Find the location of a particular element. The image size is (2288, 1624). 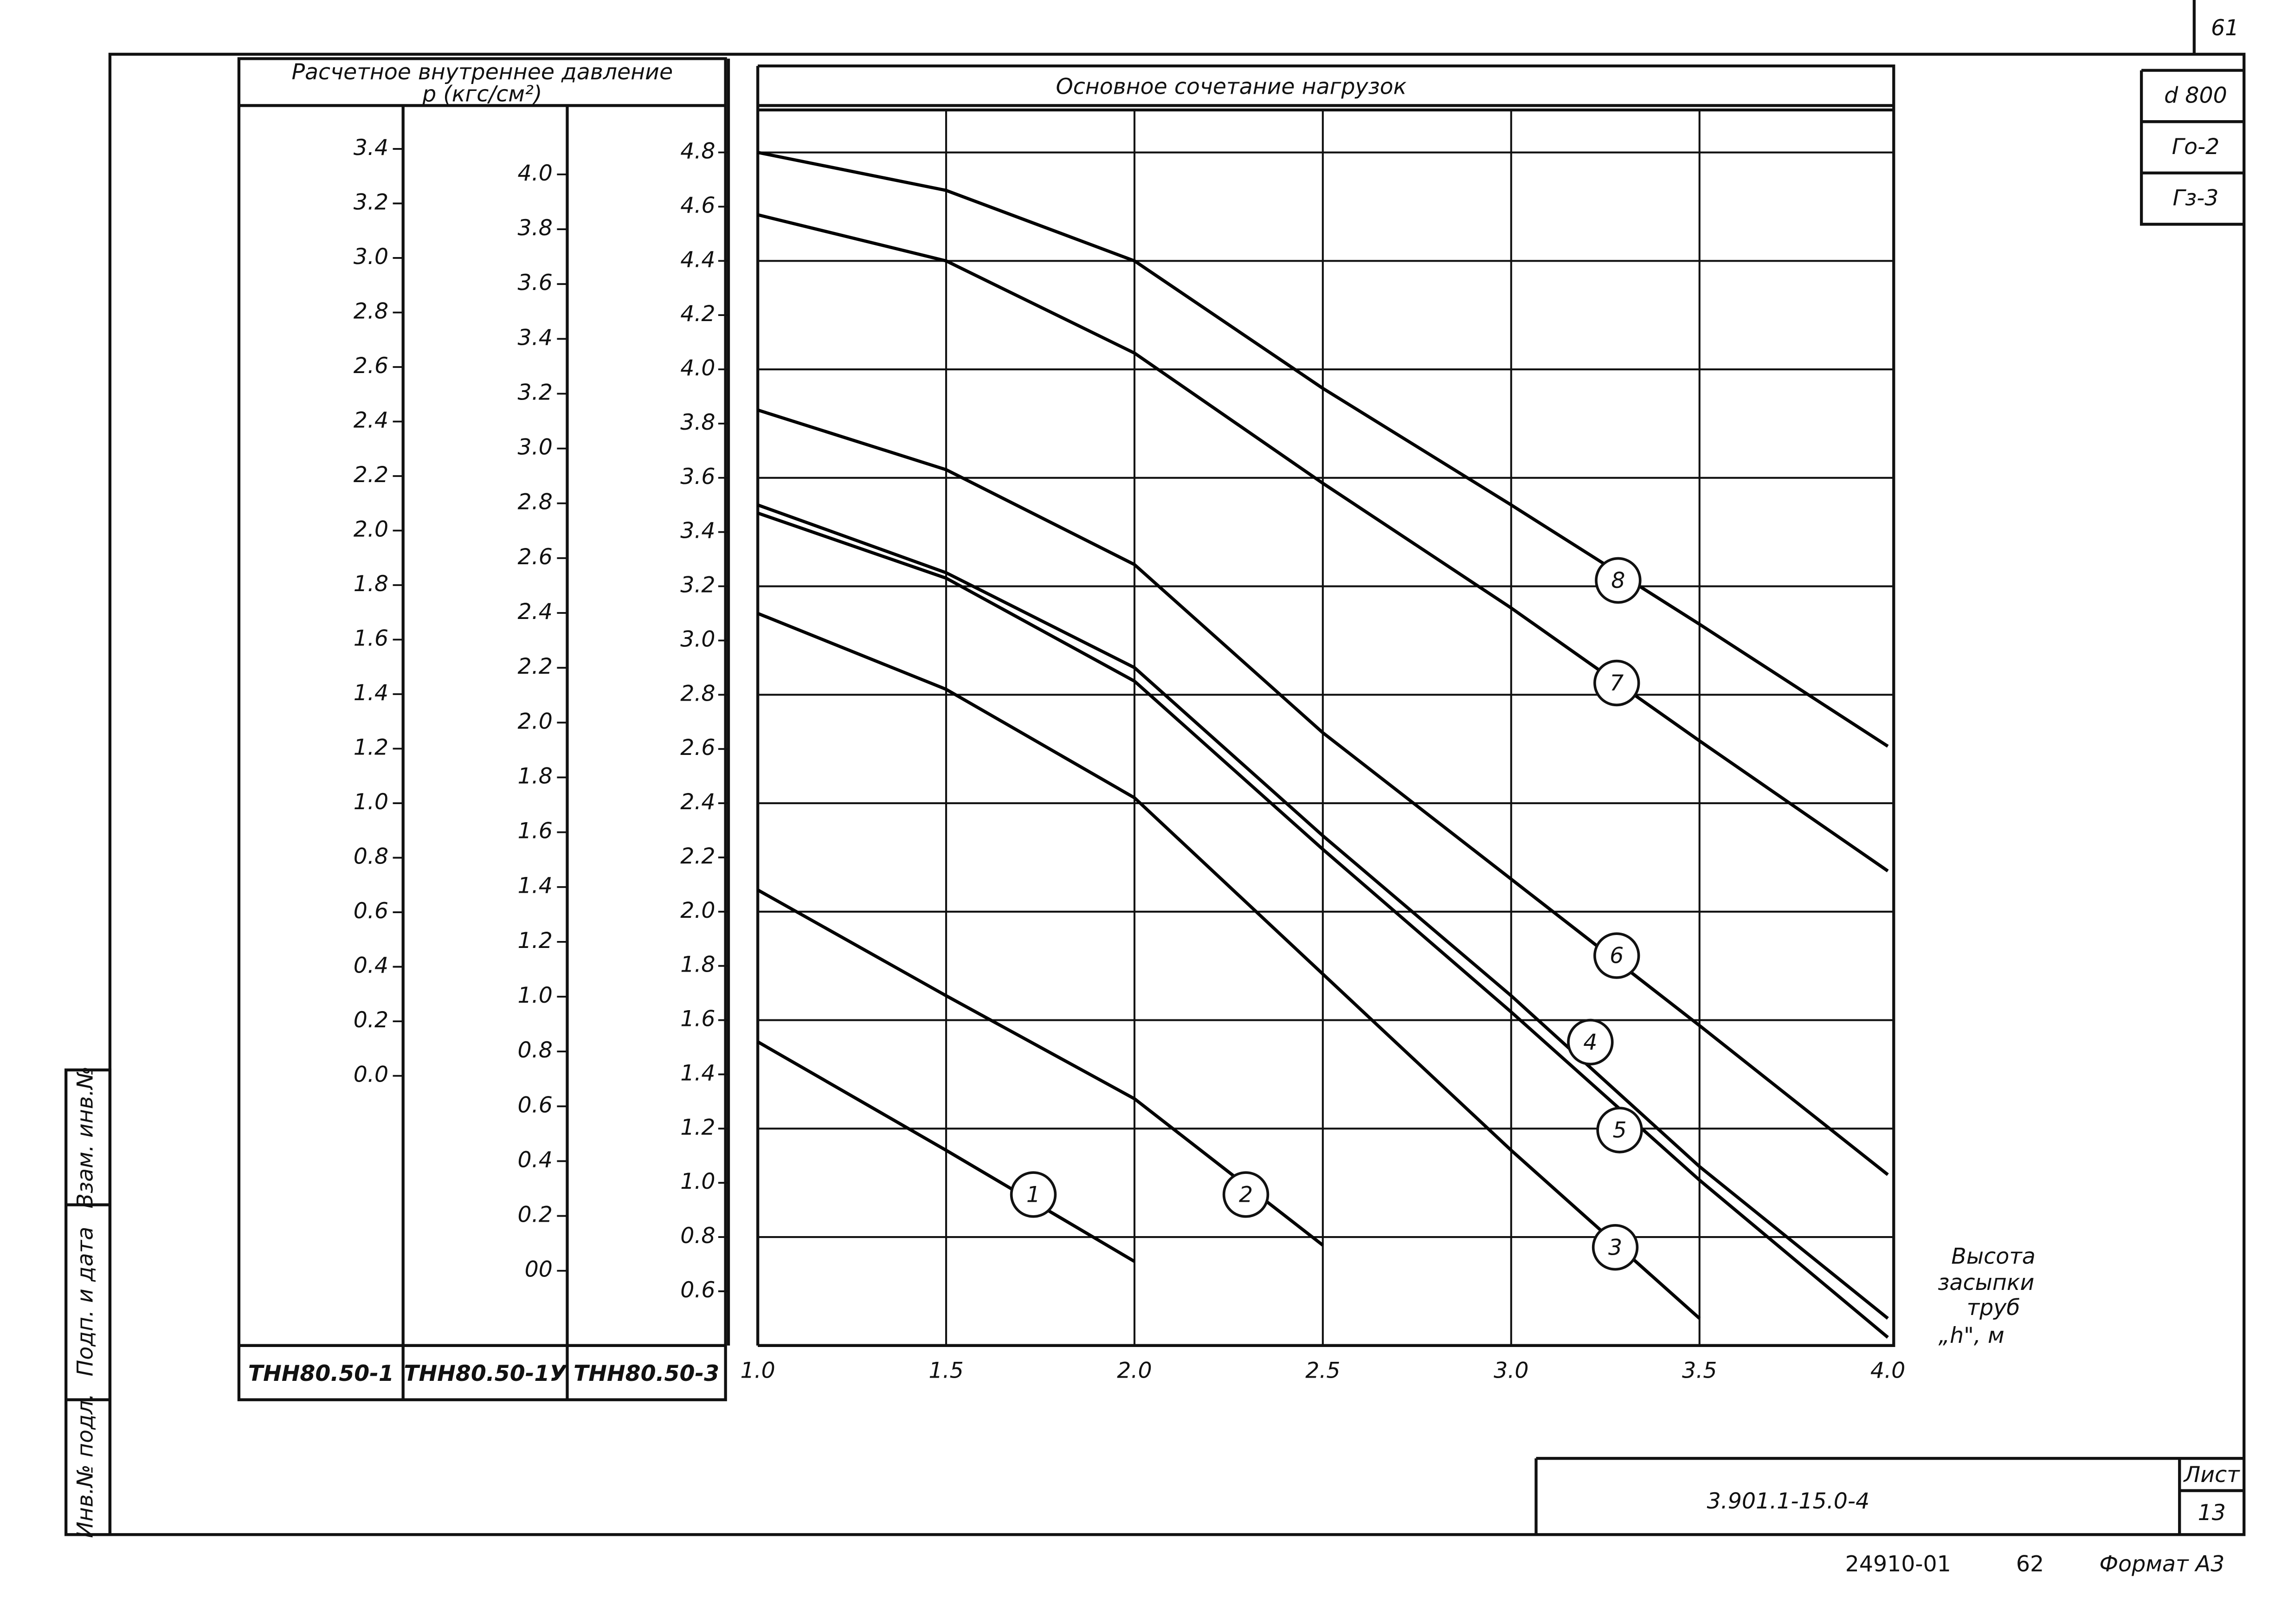

x-tick-label: 2.5 is located at coordinates (1322, 1371).